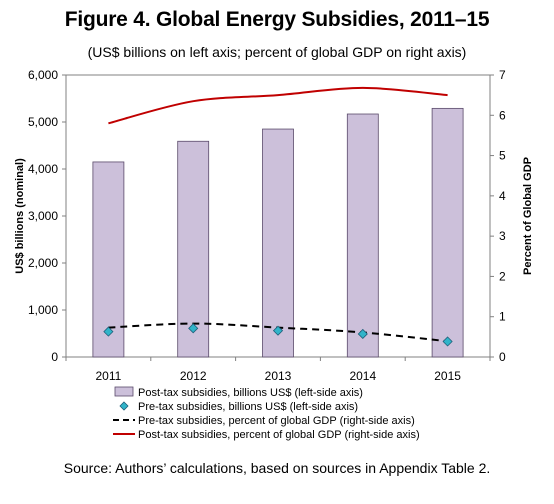 Image resolution: width=554 pixels, height=504 pixels. Describe the element at coordinates (502, 115) in the screenshot. I see `y2-tick-label: 6` at that location.